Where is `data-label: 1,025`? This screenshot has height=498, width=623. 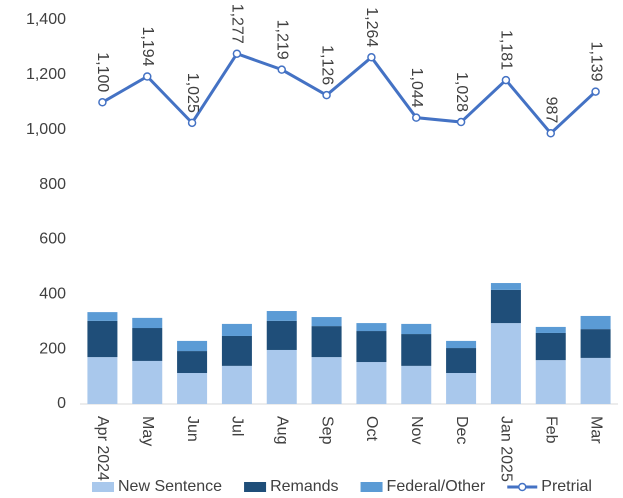
data-label: 1,025 is located at coordinates (192, 93).